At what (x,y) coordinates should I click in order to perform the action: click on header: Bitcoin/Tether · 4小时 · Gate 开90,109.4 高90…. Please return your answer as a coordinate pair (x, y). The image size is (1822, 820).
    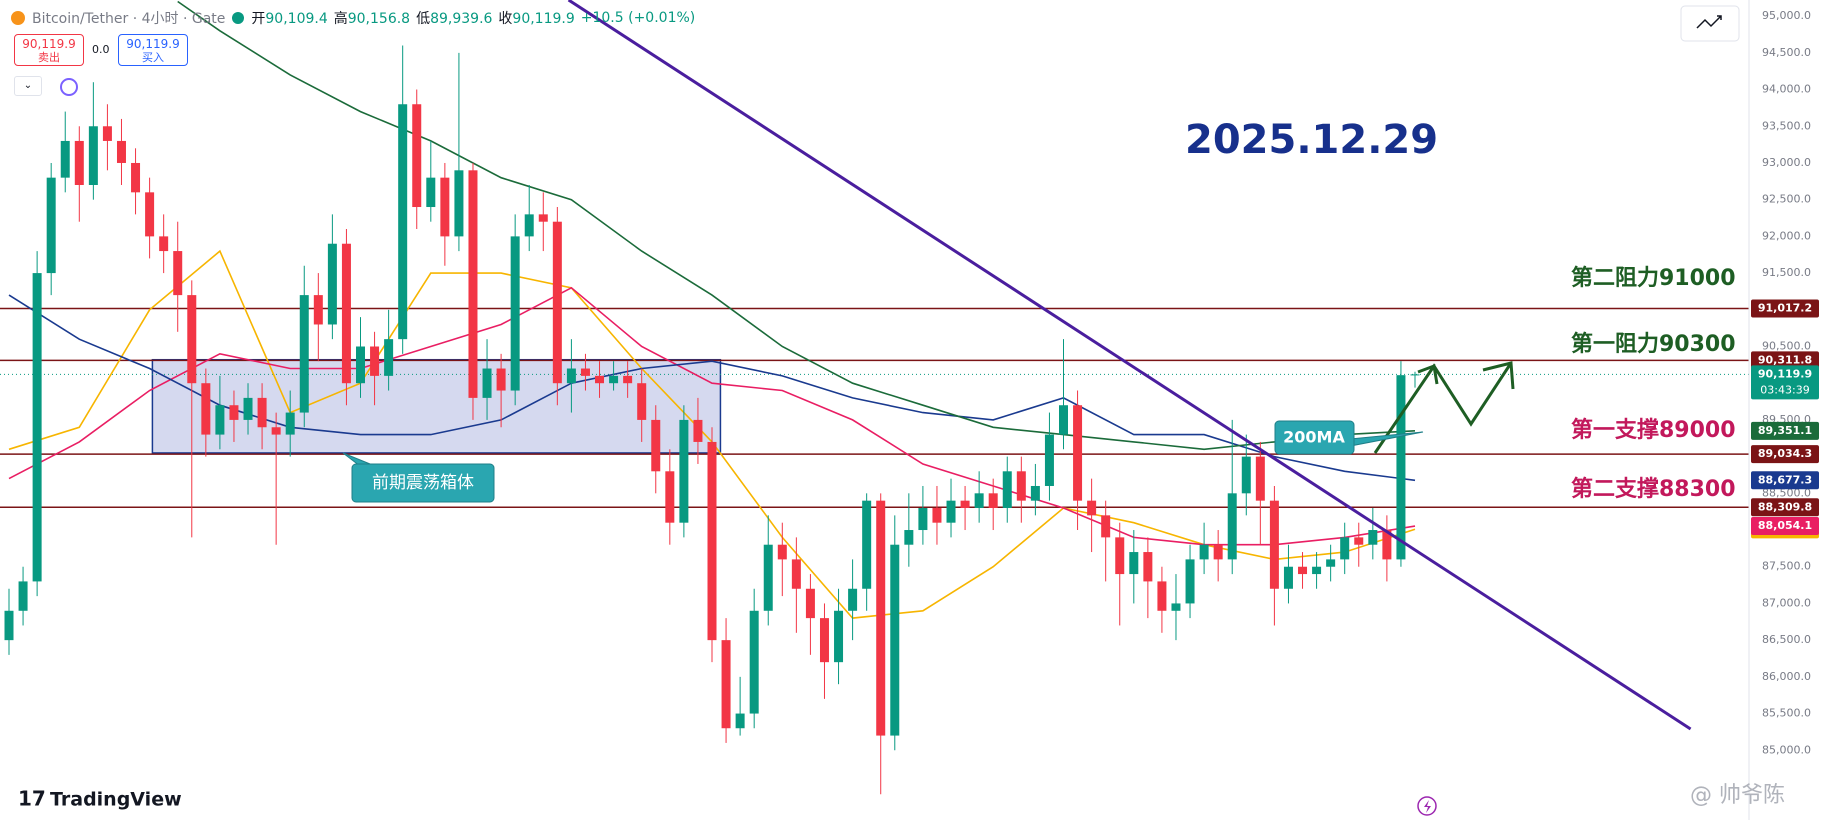
    Looking at the image, I should click on (352, 18).